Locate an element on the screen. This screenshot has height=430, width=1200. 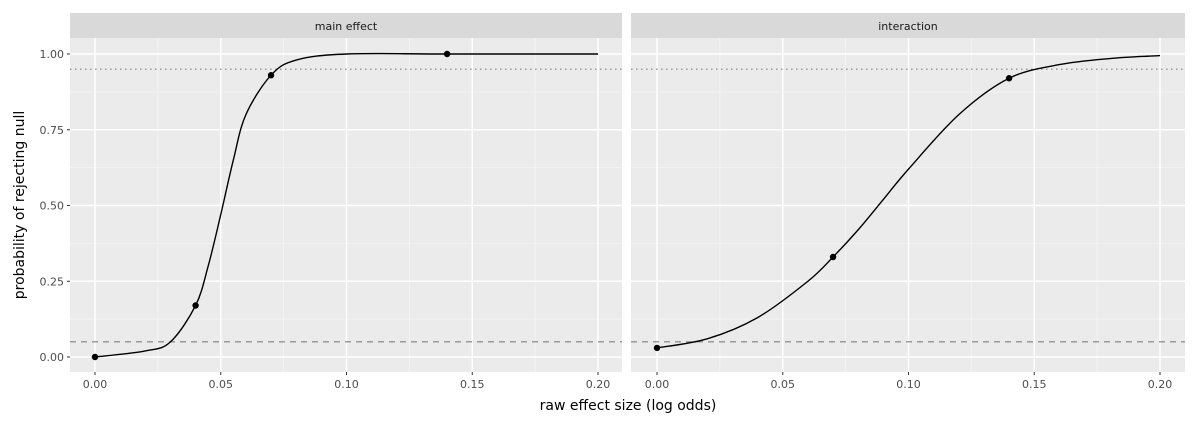
facet-label: main effect is located at coordinates (346, 26).